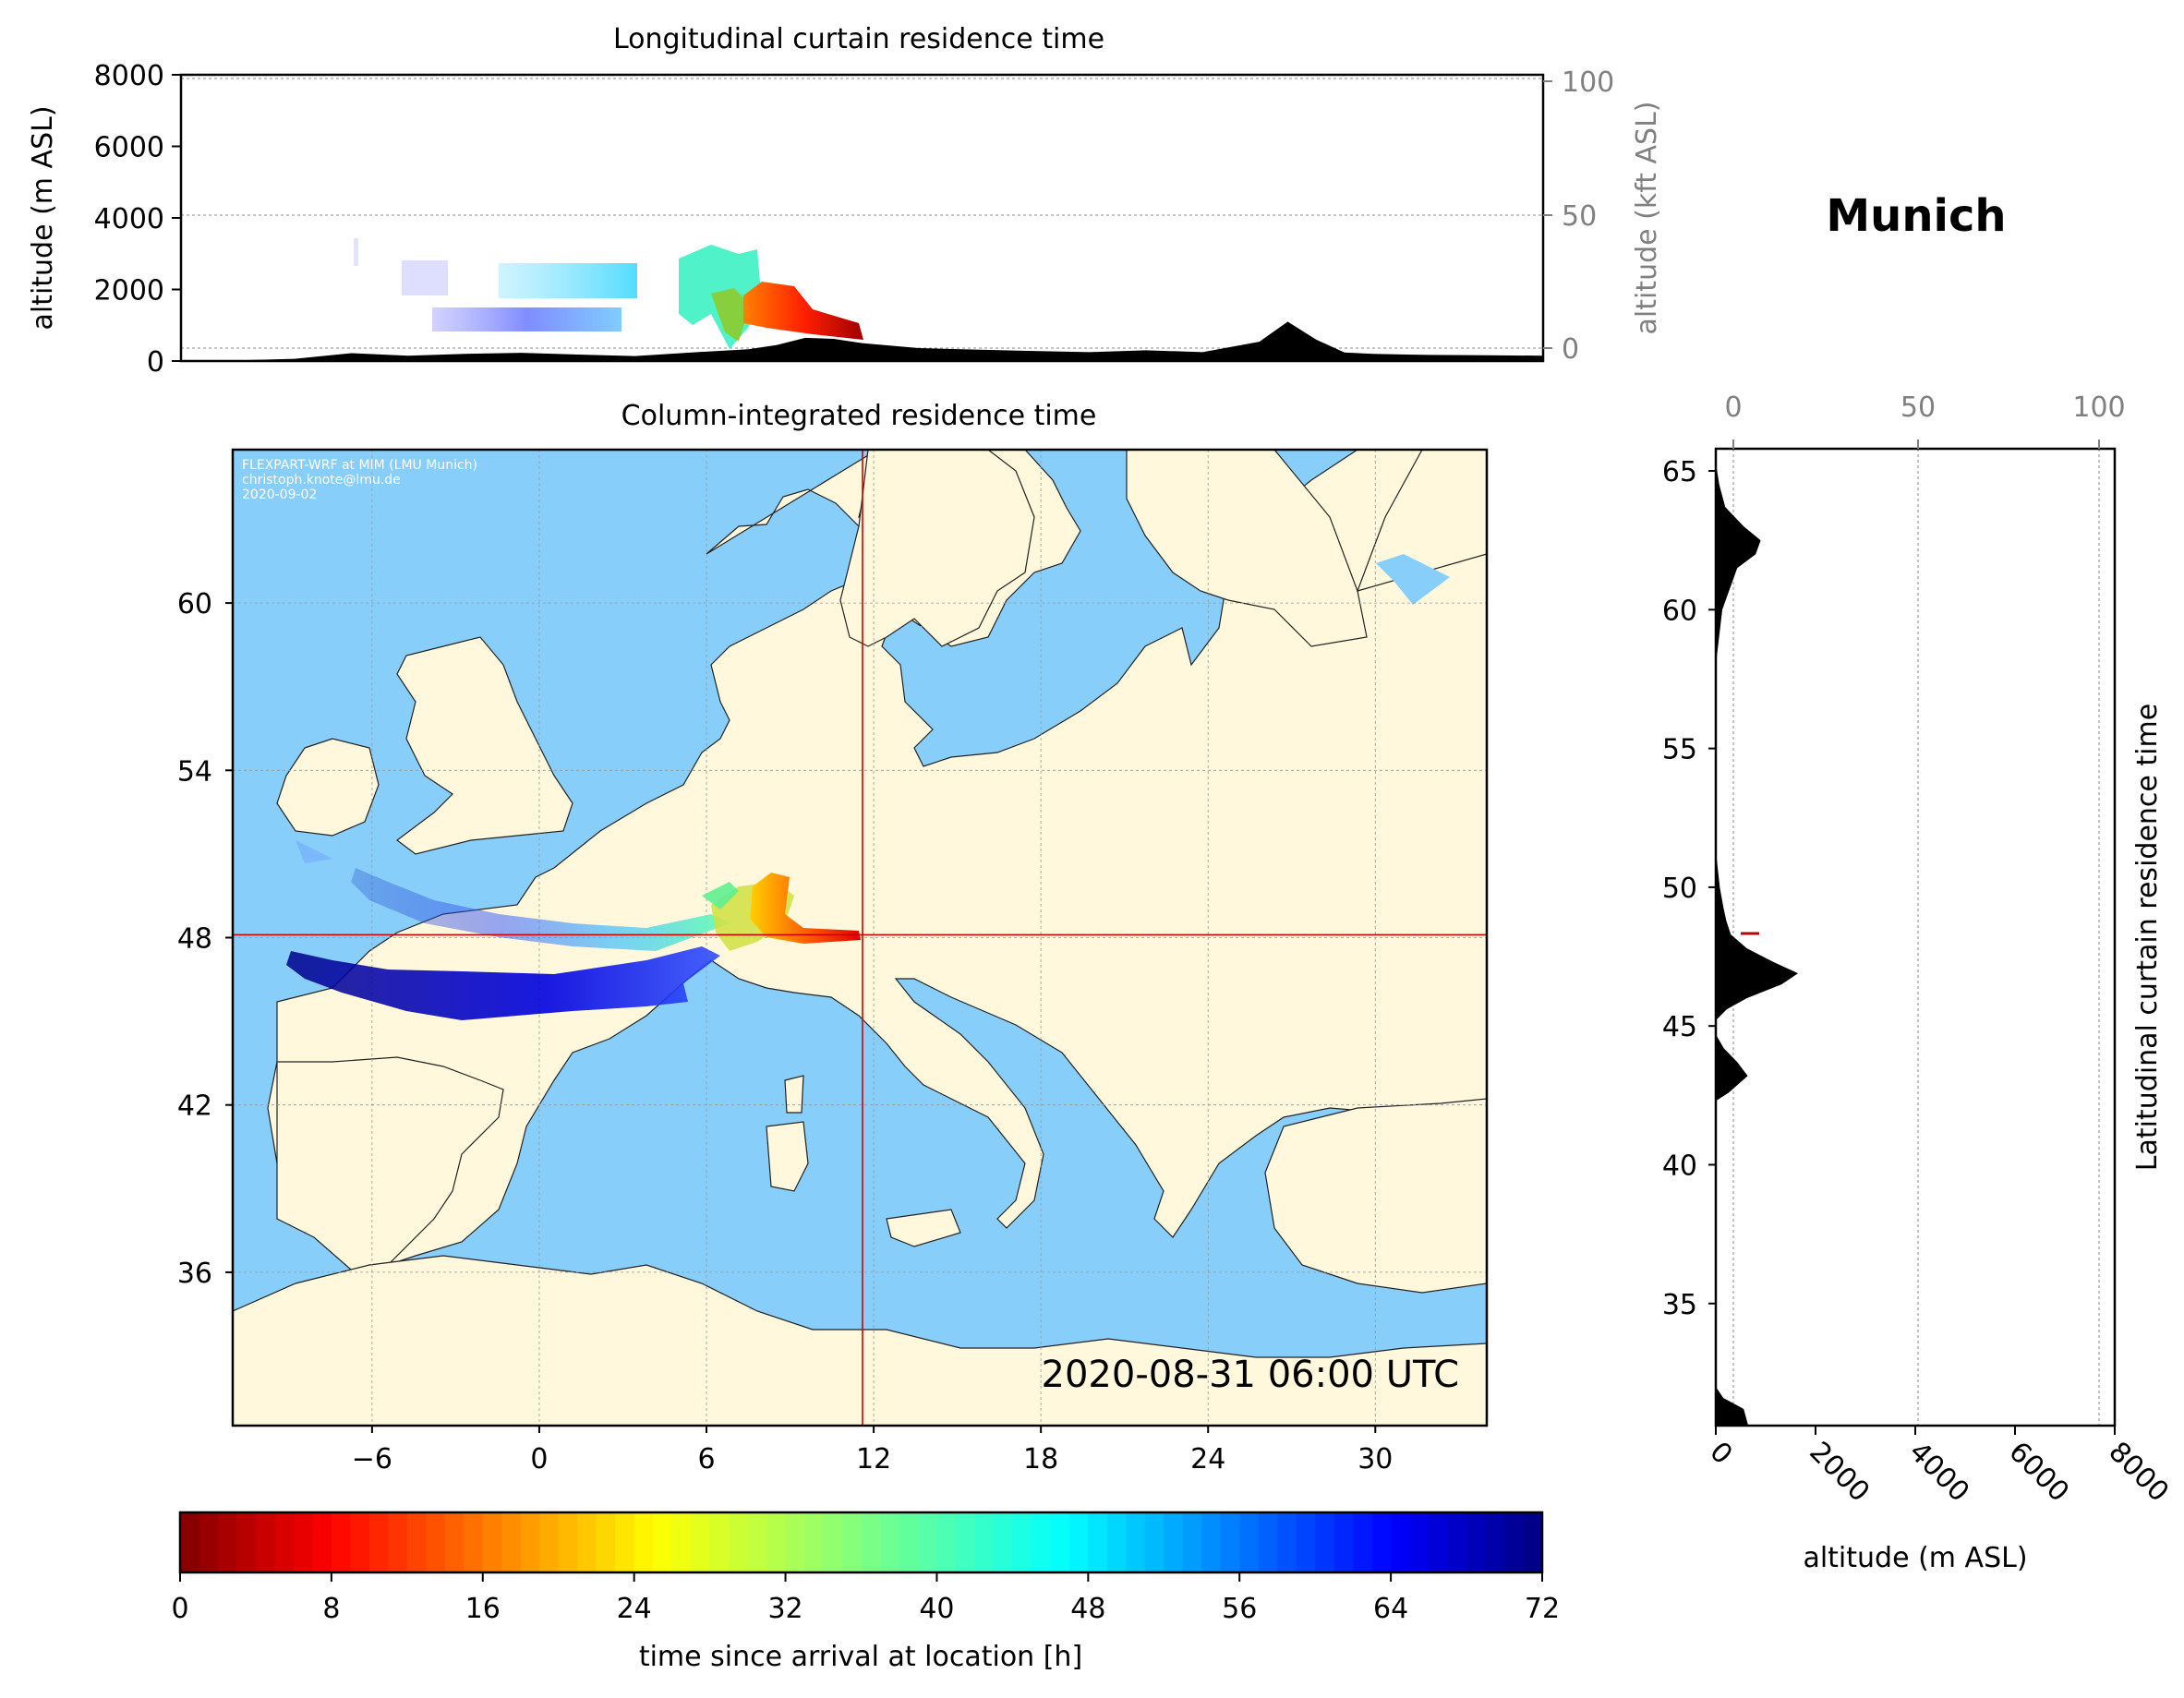 This screenshot has width=2184, height=1698. What do you see at coordinates (936, 1609) in the screenshot?
I see `colorbar-tick-label: 40` at bounding box center [936, 1609].